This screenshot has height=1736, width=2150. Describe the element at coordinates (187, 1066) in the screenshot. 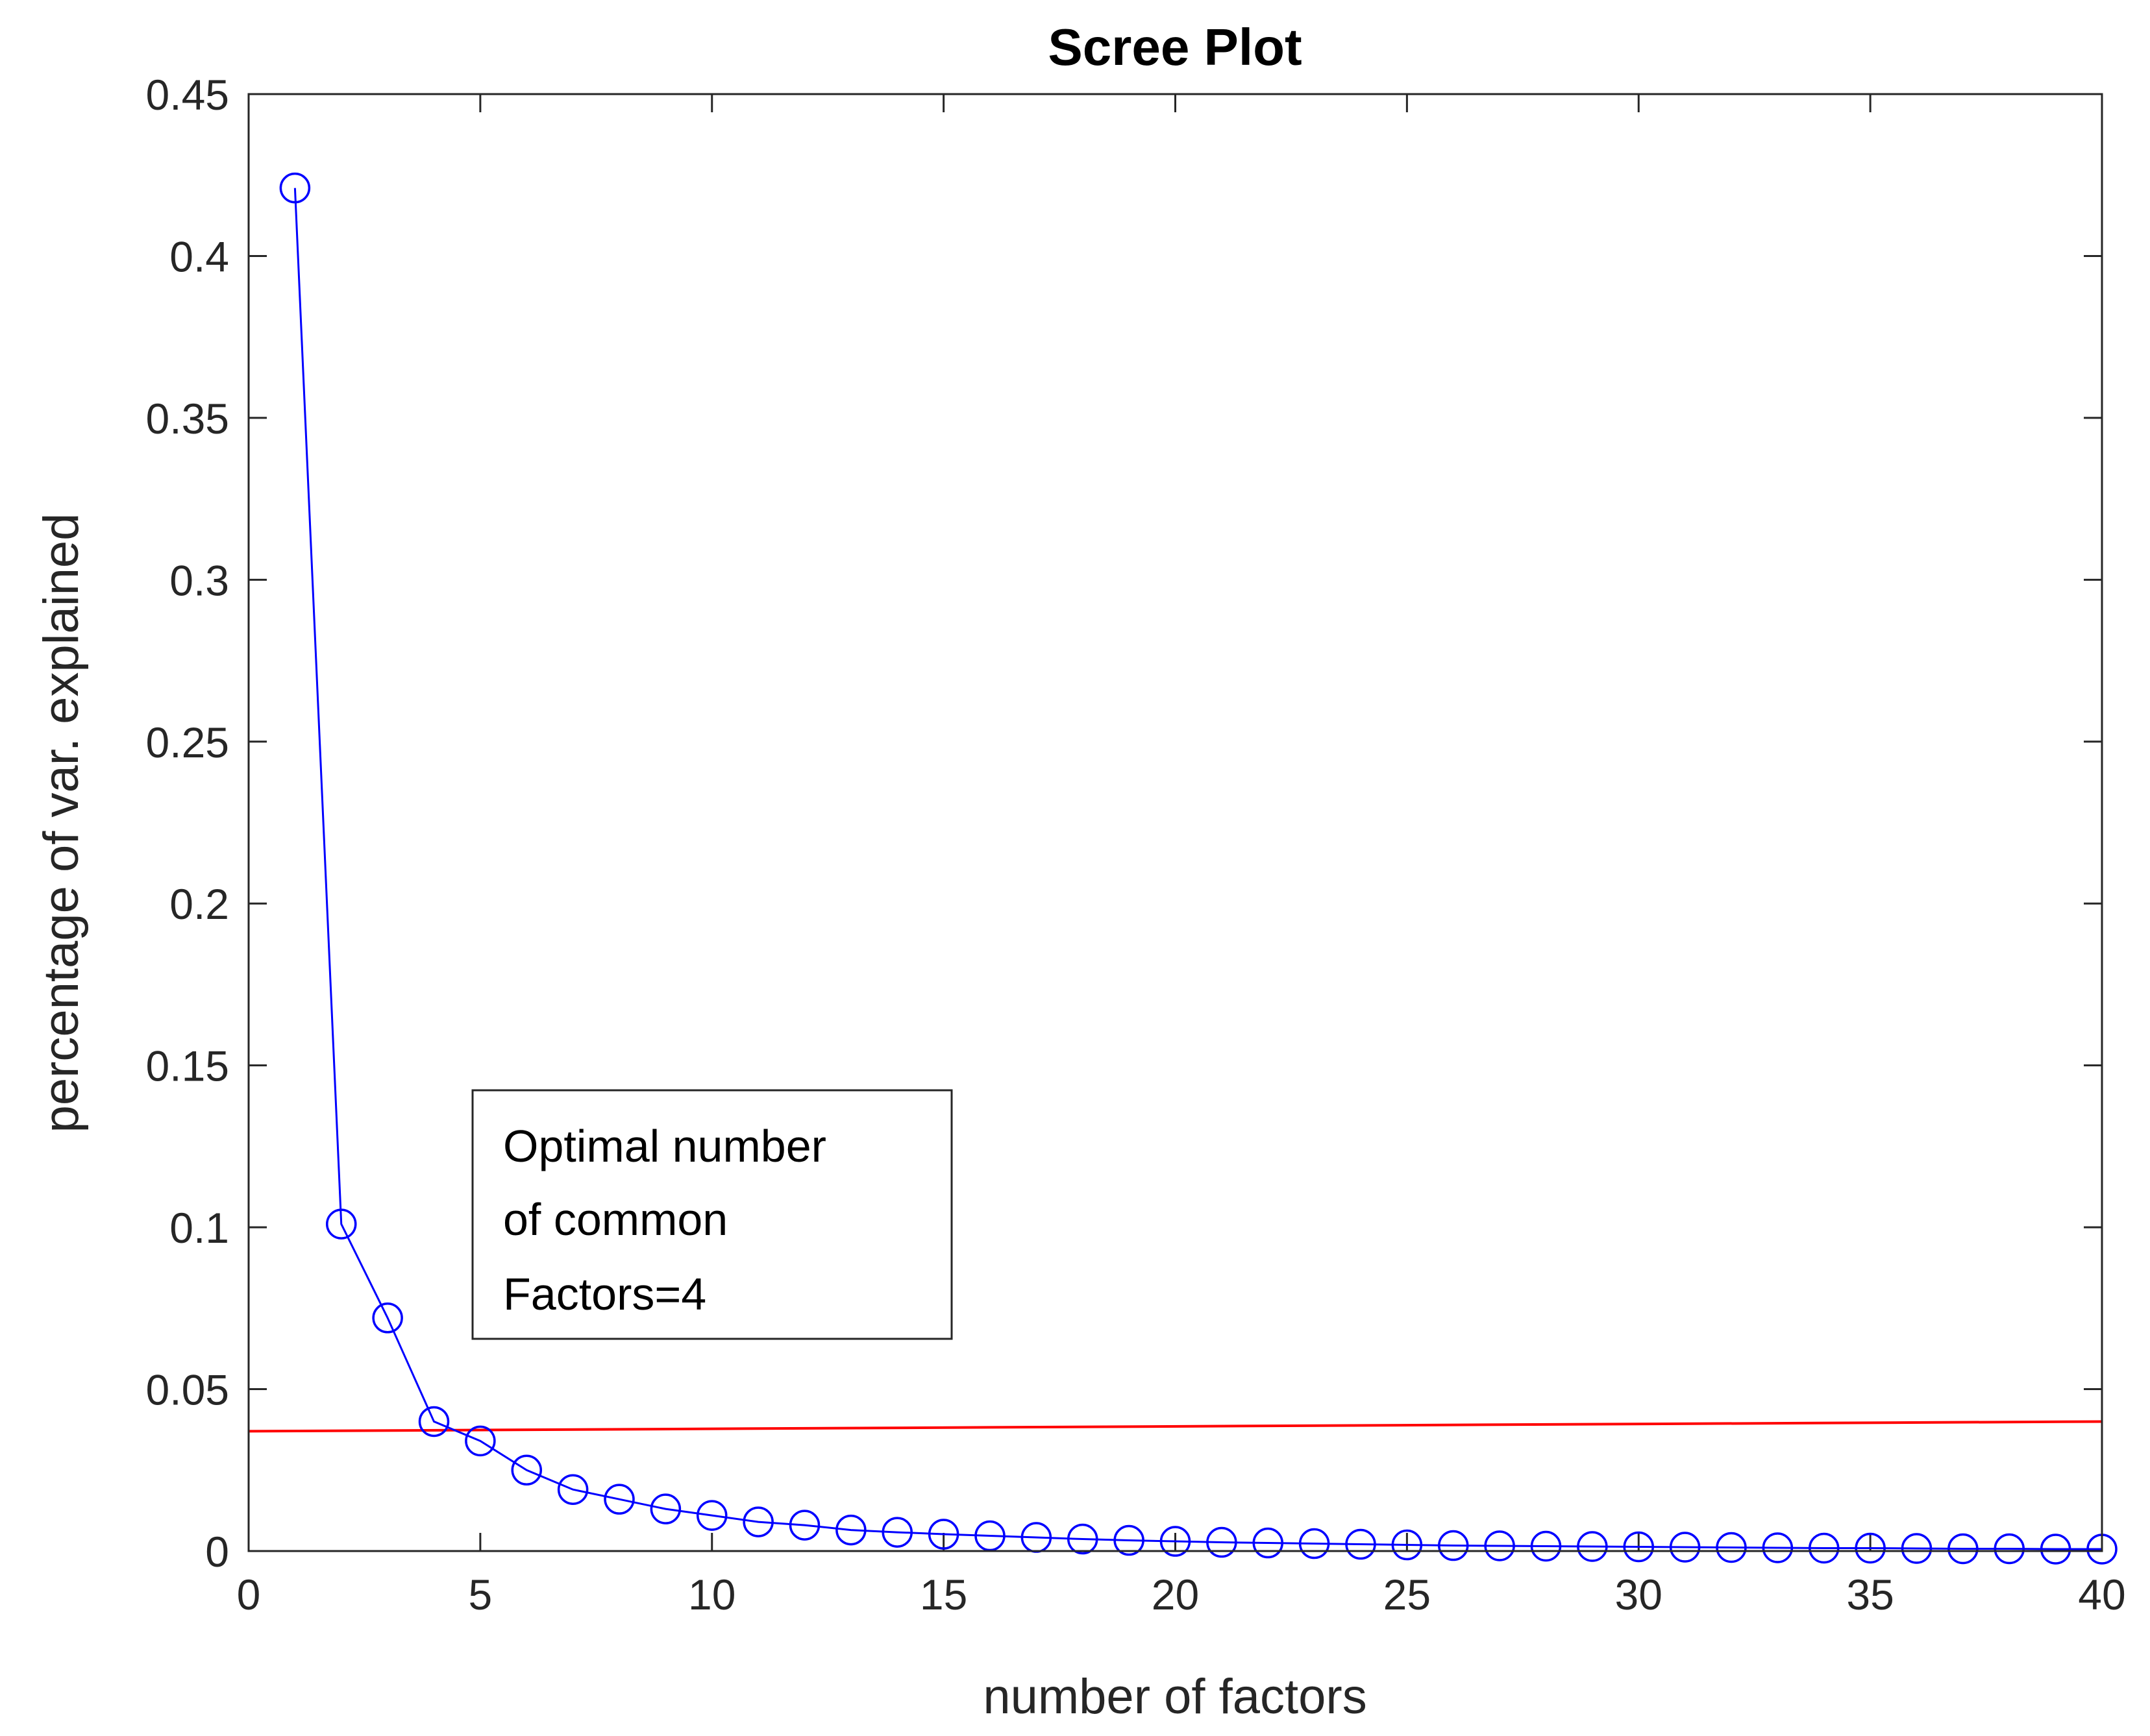

I see `y-tick-label: 0.15` at that location.